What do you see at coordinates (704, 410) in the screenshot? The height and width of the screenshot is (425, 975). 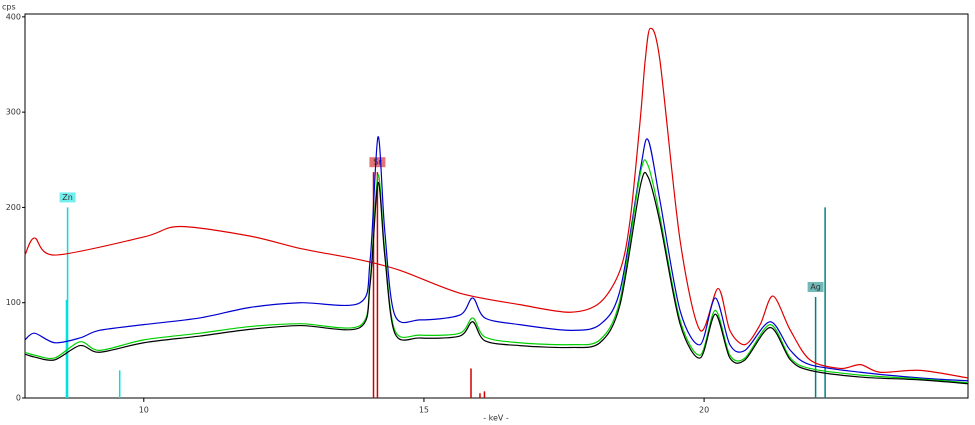 I see `x-tick-label: 20` at bounding box center [704, 410].